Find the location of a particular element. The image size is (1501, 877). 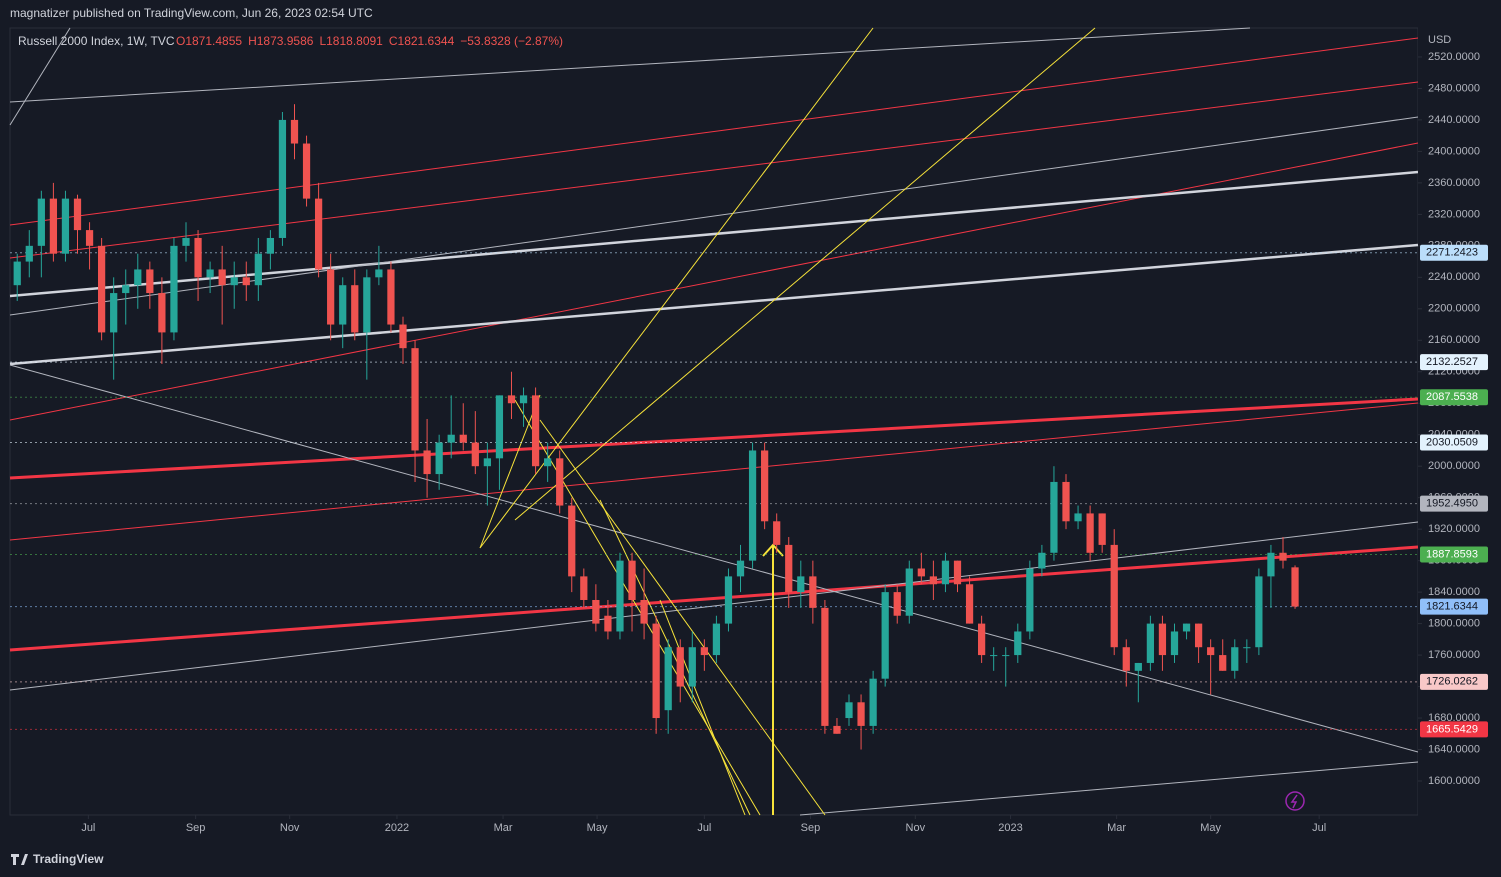

ohlc-high: H1873.9586 is located at coordinates (281, 41).